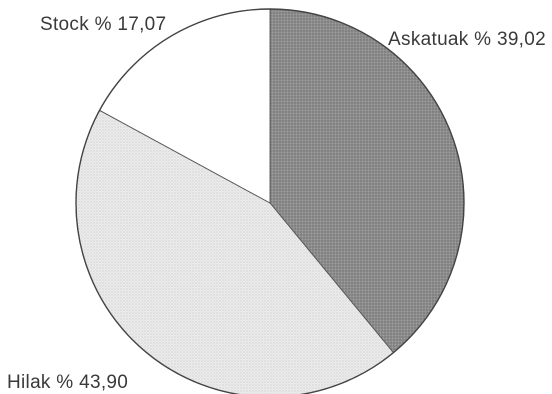  Describe the element at coordinates (103, 24) in the screenshot. I see `slice-label-stock: Stock % 17,07` at that location.